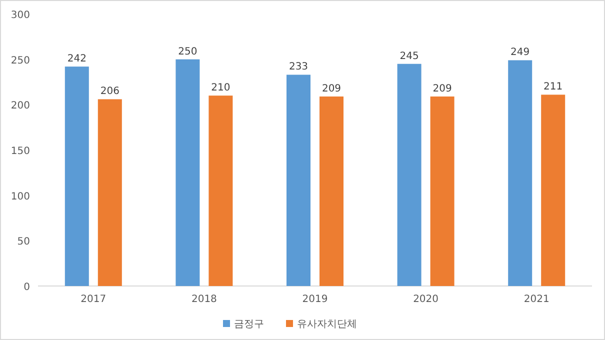  I want to click on y-tick-label: 50, so click(23, 242).